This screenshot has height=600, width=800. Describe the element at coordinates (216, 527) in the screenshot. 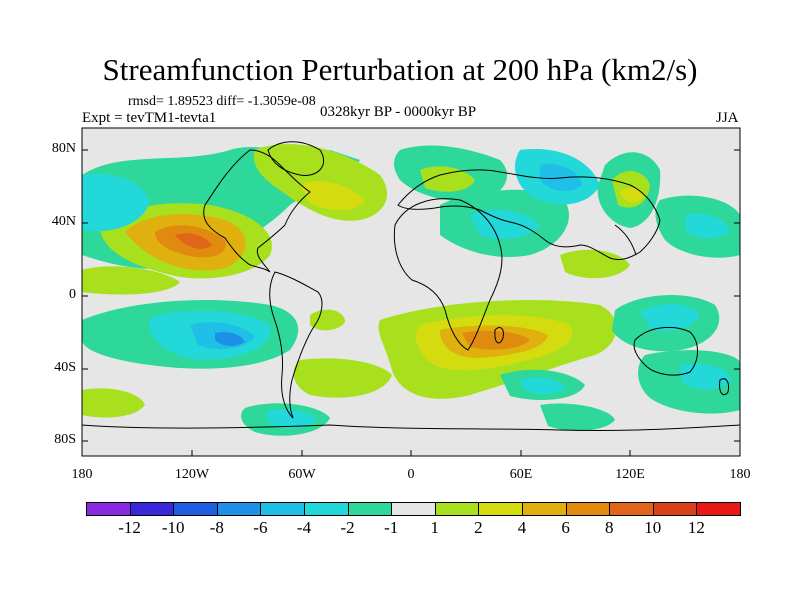

I see `colorbar-label: -8` at that location.